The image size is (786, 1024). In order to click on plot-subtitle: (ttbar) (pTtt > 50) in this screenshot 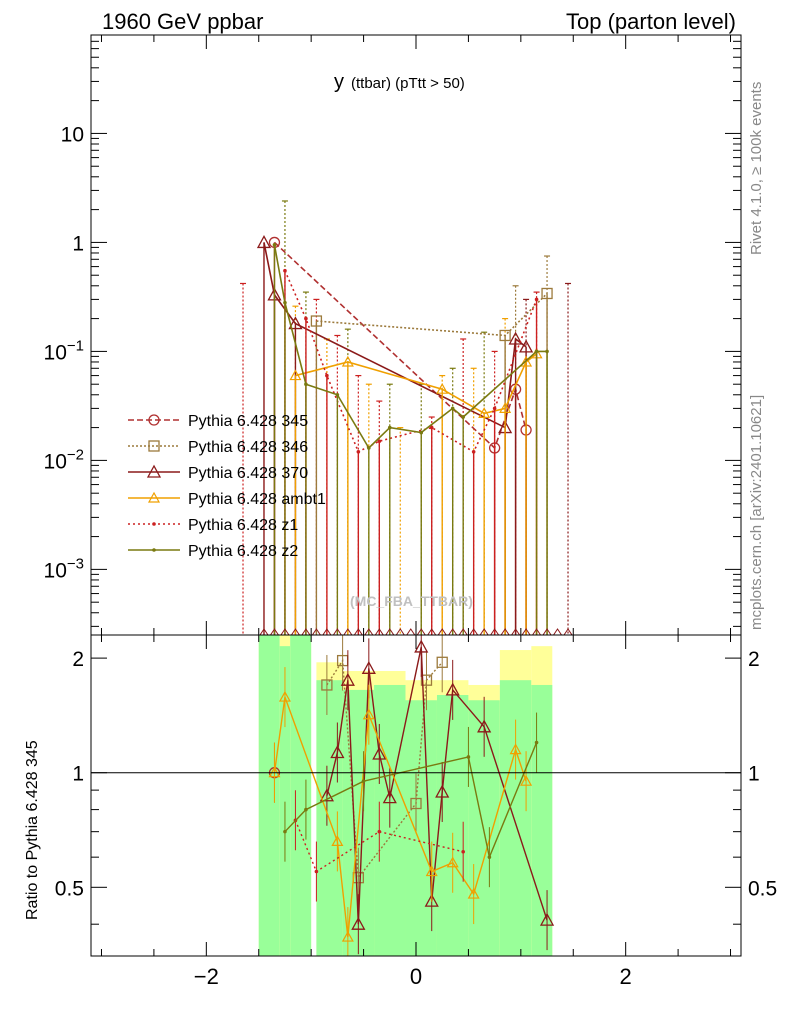, I will do `click(408, 83)`.